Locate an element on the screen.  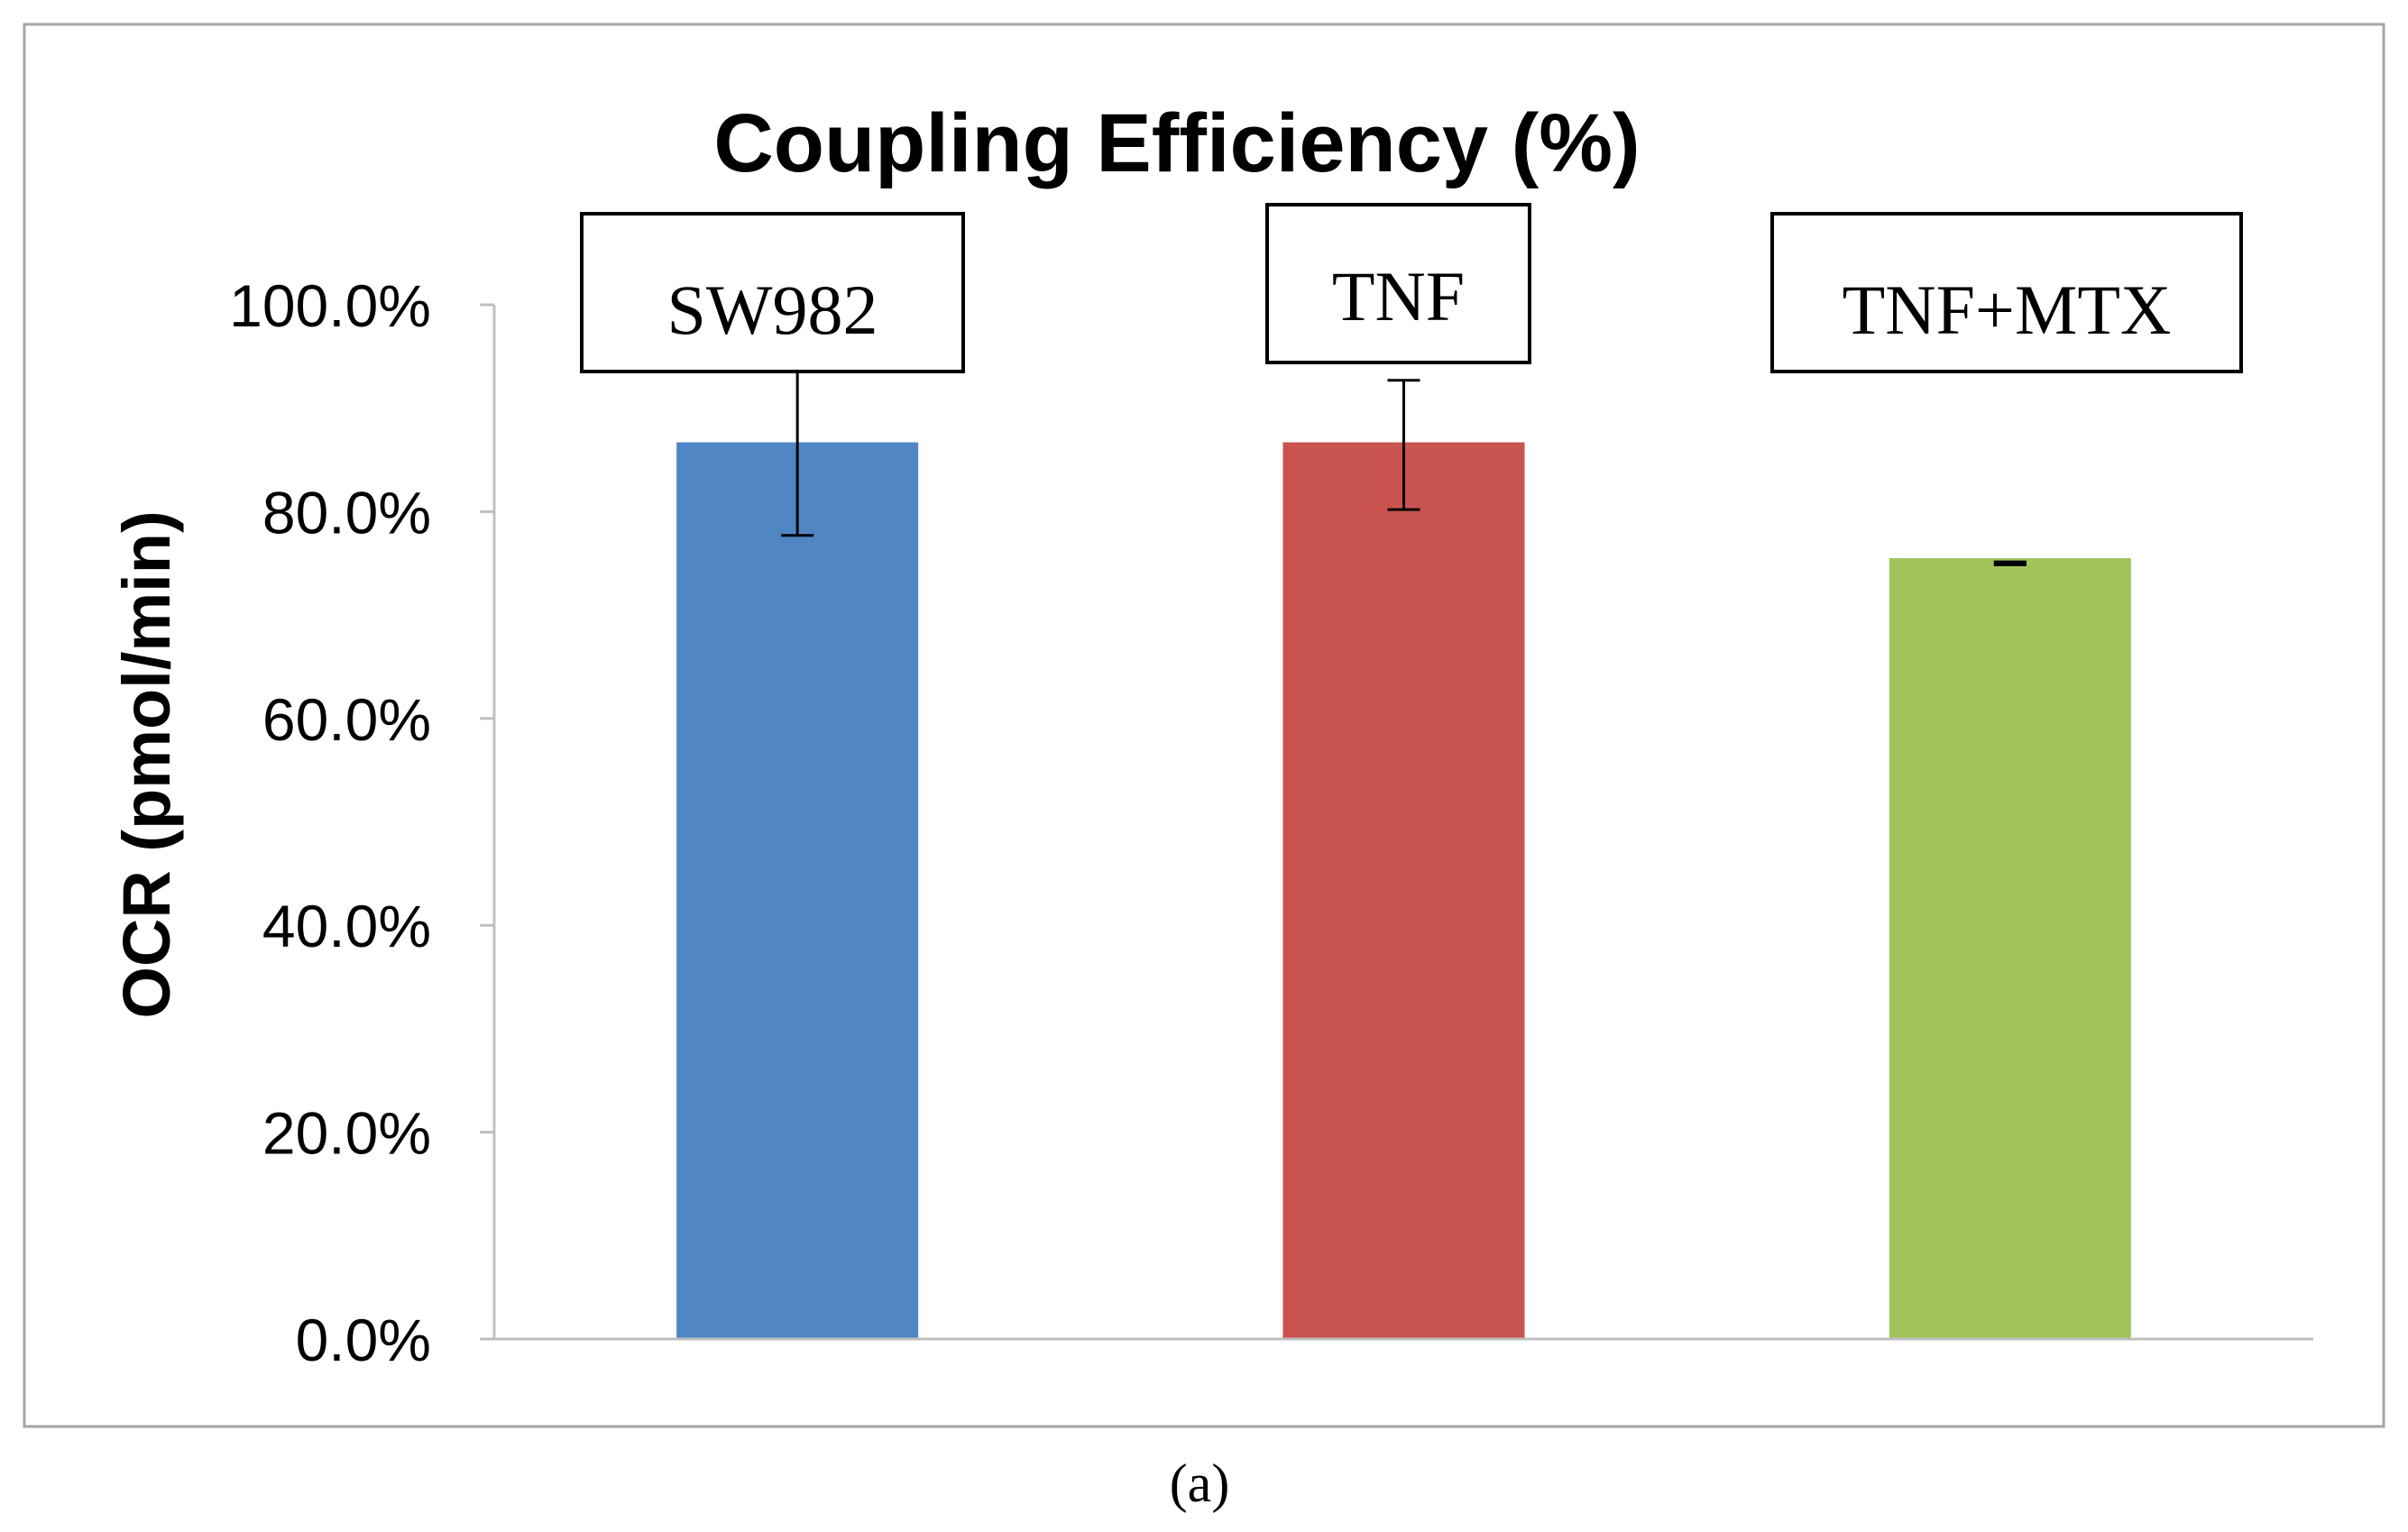
y-tick-label: 40.0% is located at coordinates (346, 926).